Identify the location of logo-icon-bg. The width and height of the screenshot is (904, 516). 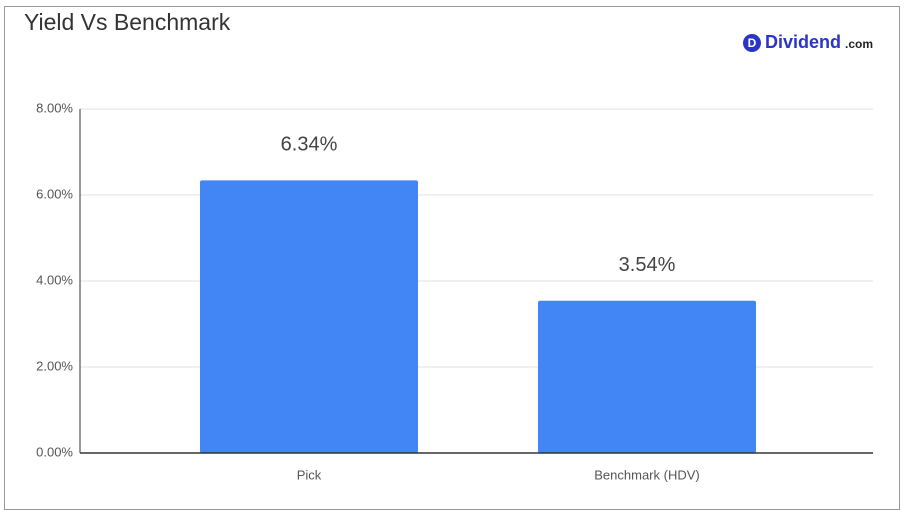
(752, 43).